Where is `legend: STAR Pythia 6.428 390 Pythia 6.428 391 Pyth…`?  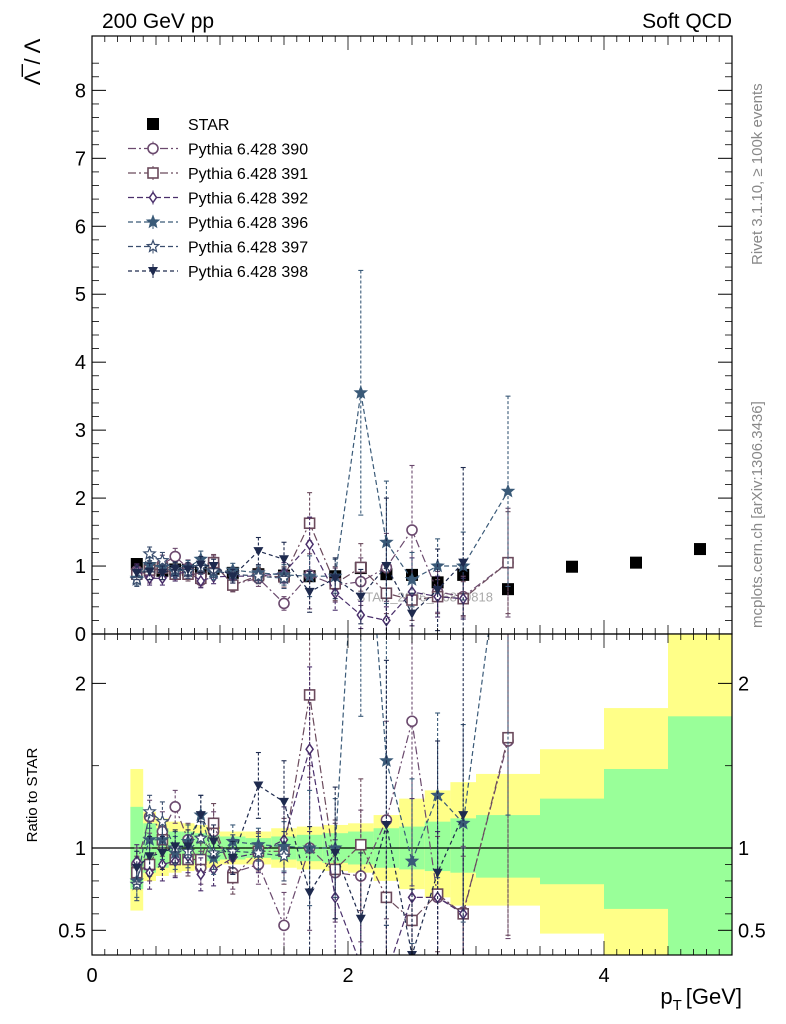
legend: STAR Pythia 6.428 390 Pythia 6.428 391 Pyth… is located at coordinates (218, 199).